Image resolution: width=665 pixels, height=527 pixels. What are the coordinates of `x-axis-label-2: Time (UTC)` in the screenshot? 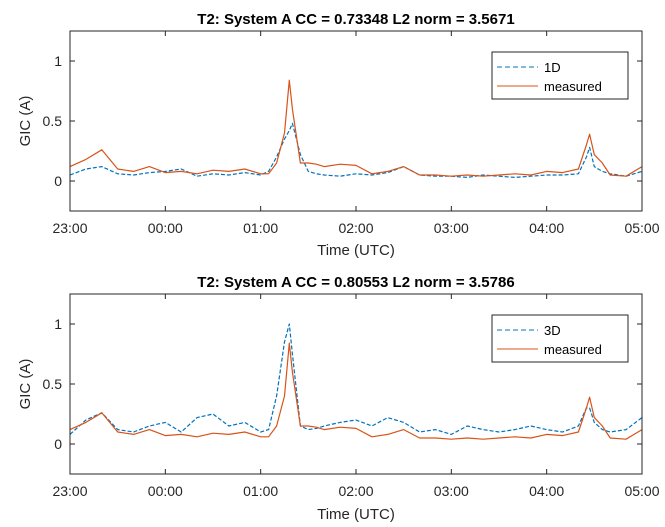 It's located at (356, 514).